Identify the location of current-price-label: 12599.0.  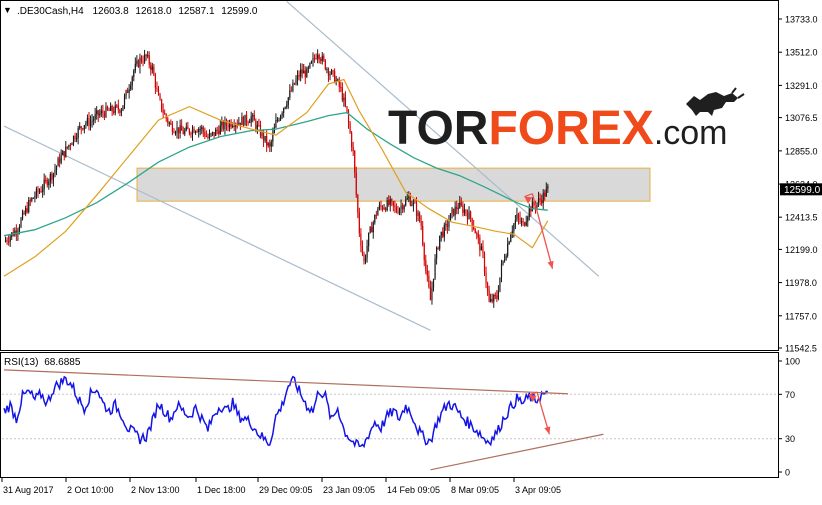
(802, 190).